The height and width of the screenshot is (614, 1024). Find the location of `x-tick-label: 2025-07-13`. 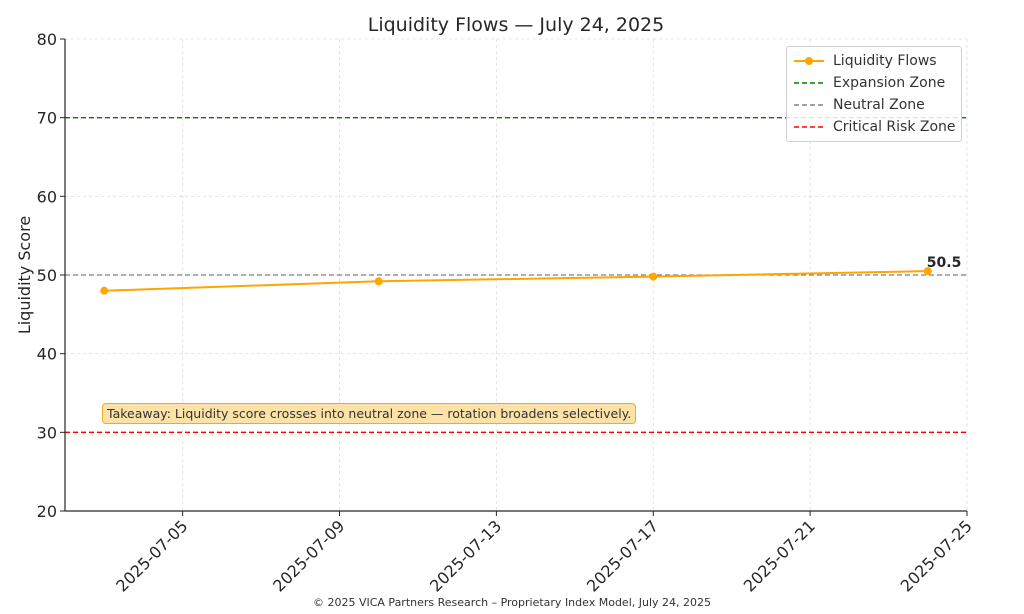

x-tick-label: 2025-07-13 is located at coordinates (465, 555).